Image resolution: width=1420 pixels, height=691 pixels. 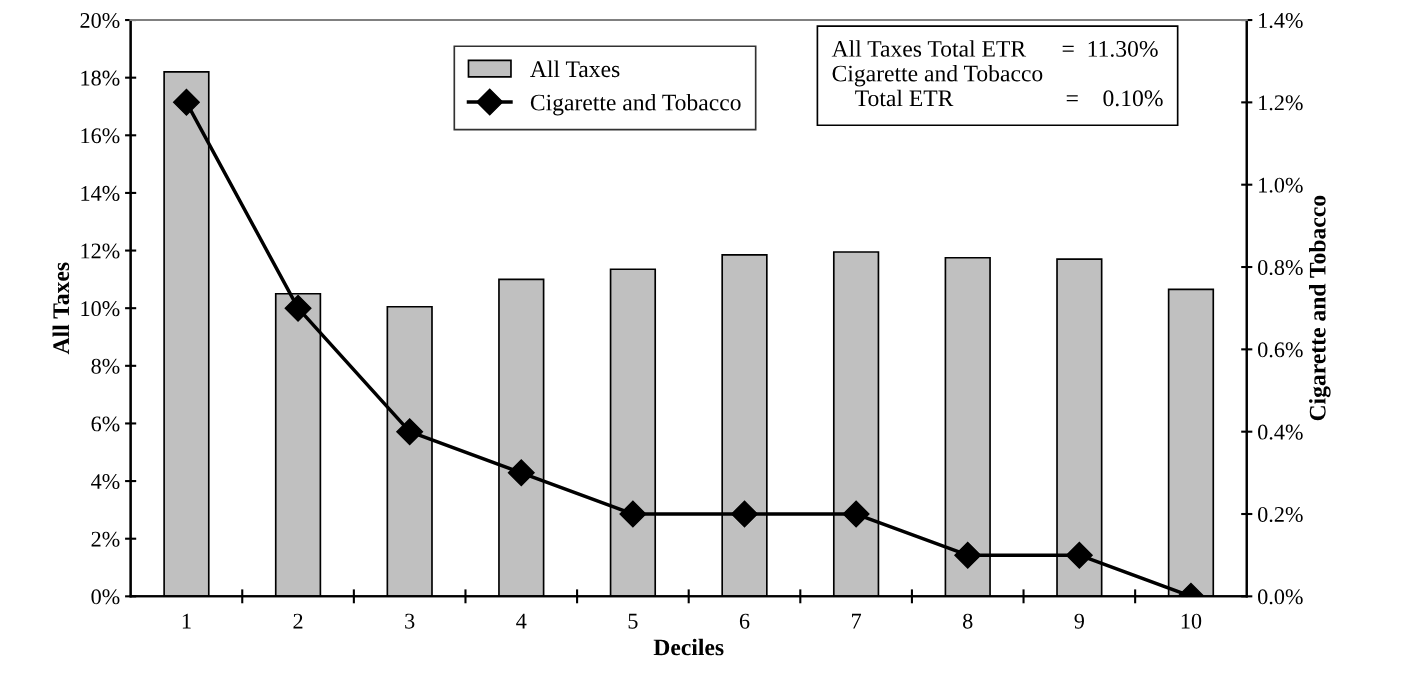 I want to click on y-tick-label: 18%, so click(x=100, y=78).